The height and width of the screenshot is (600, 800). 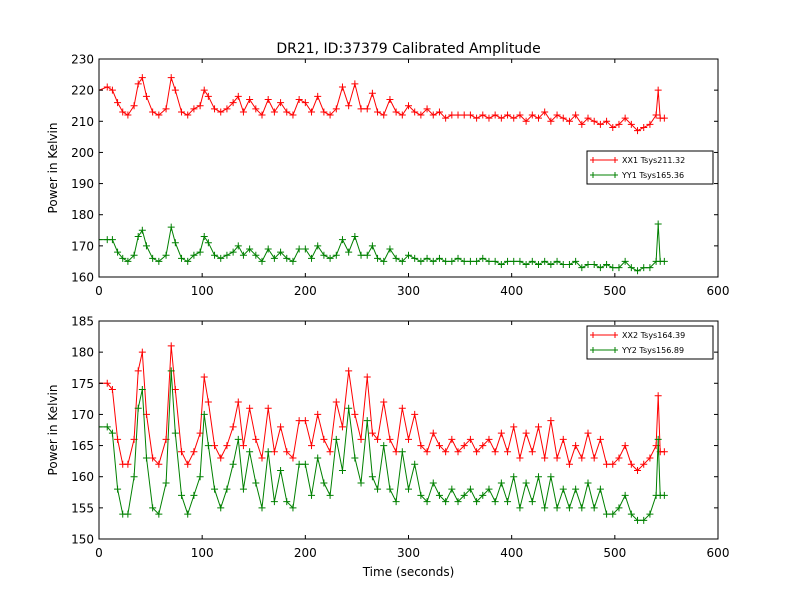 What do you see at coordinates (650, 342) in the screenshot?
I see `legend-box` at bounding box center [650, 342].